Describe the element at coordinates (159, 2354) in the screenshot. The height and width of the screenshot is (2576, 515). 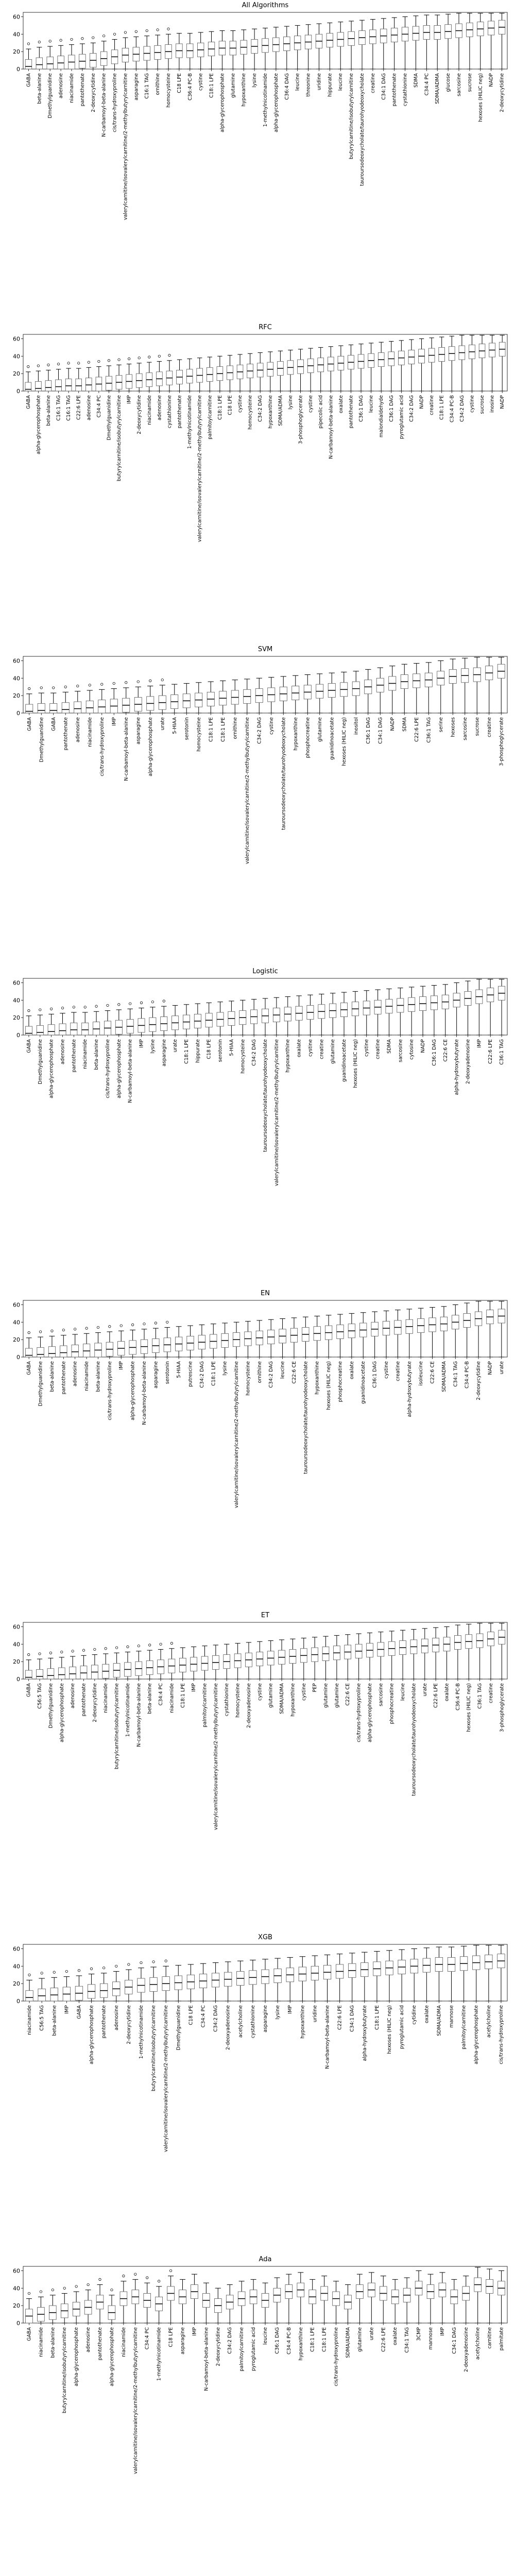
I see `x-tick-label: 1-methylnicotinamide` at that location.